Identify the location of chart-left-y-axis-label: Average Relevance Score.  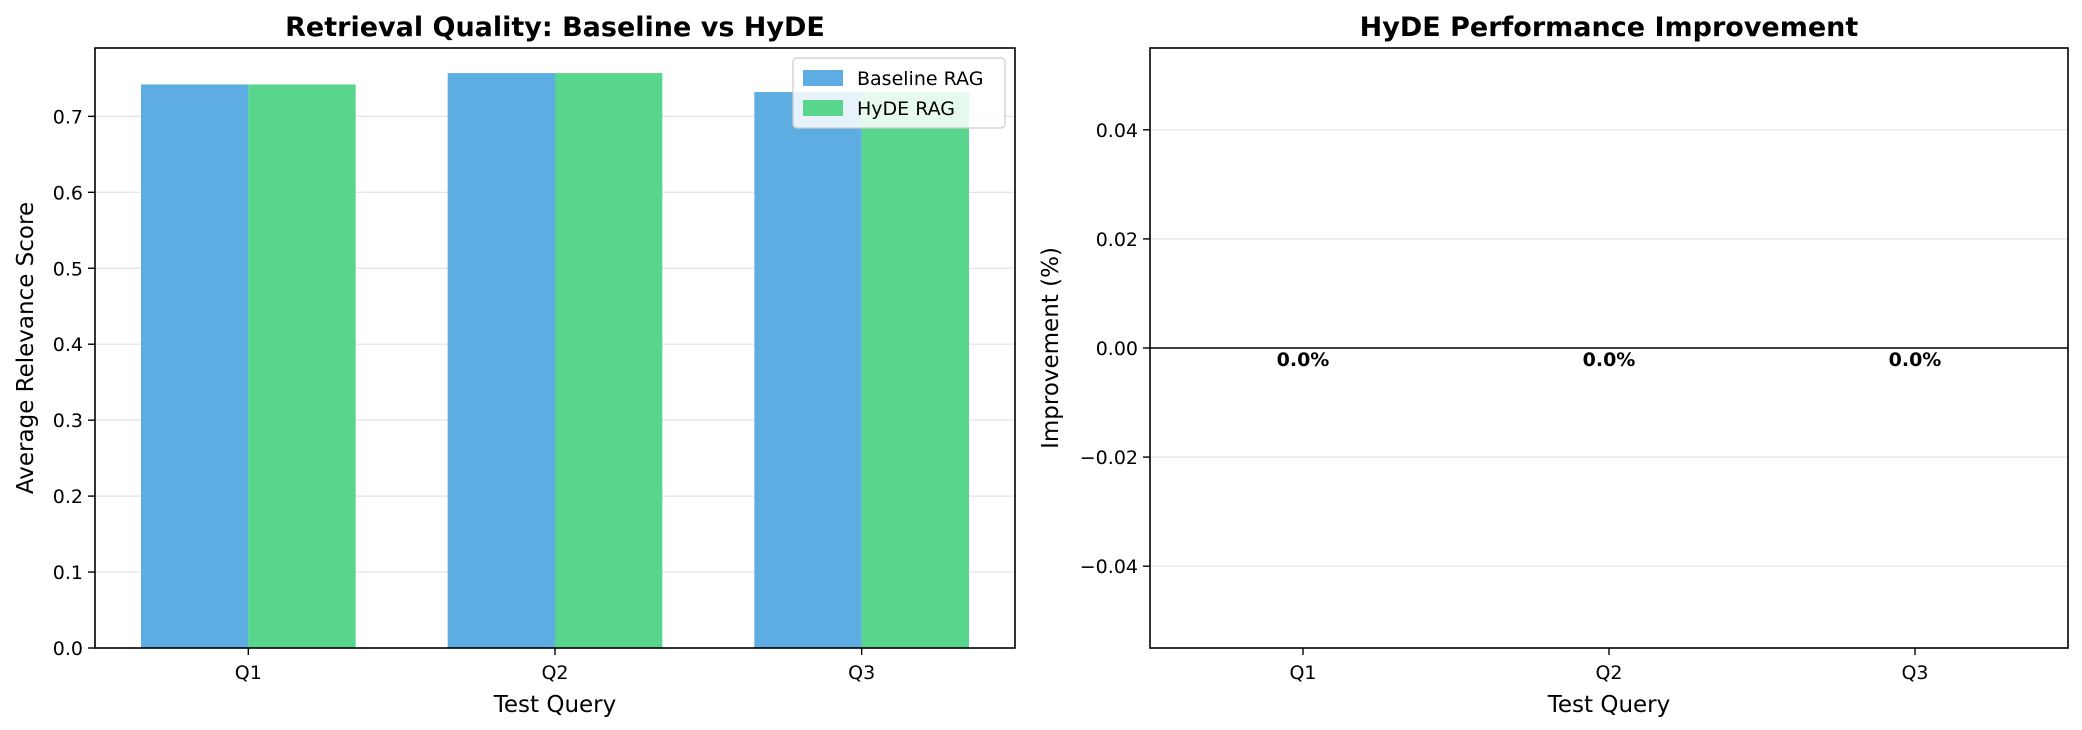
(26, 348).